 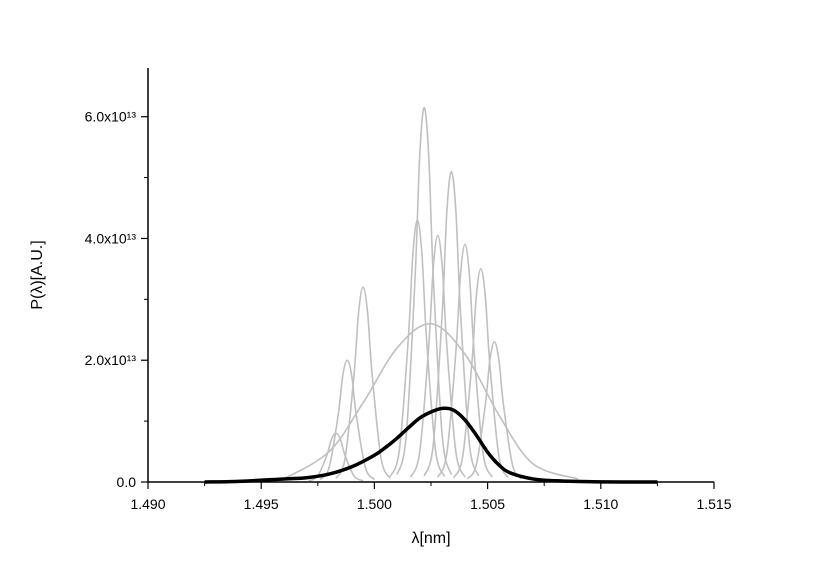 I want to click on x-tick-label: 1.495, so click(x=261, y=504).